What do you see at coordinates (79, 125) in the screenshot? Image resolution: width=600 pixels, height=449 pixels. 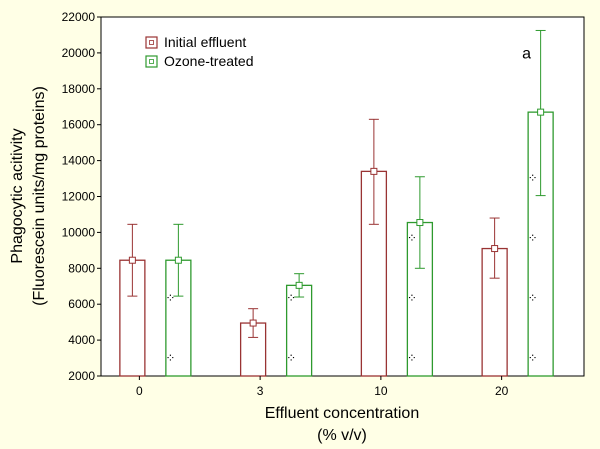 I see `y-tick-label: 16000` at bounding box center [79, 125].